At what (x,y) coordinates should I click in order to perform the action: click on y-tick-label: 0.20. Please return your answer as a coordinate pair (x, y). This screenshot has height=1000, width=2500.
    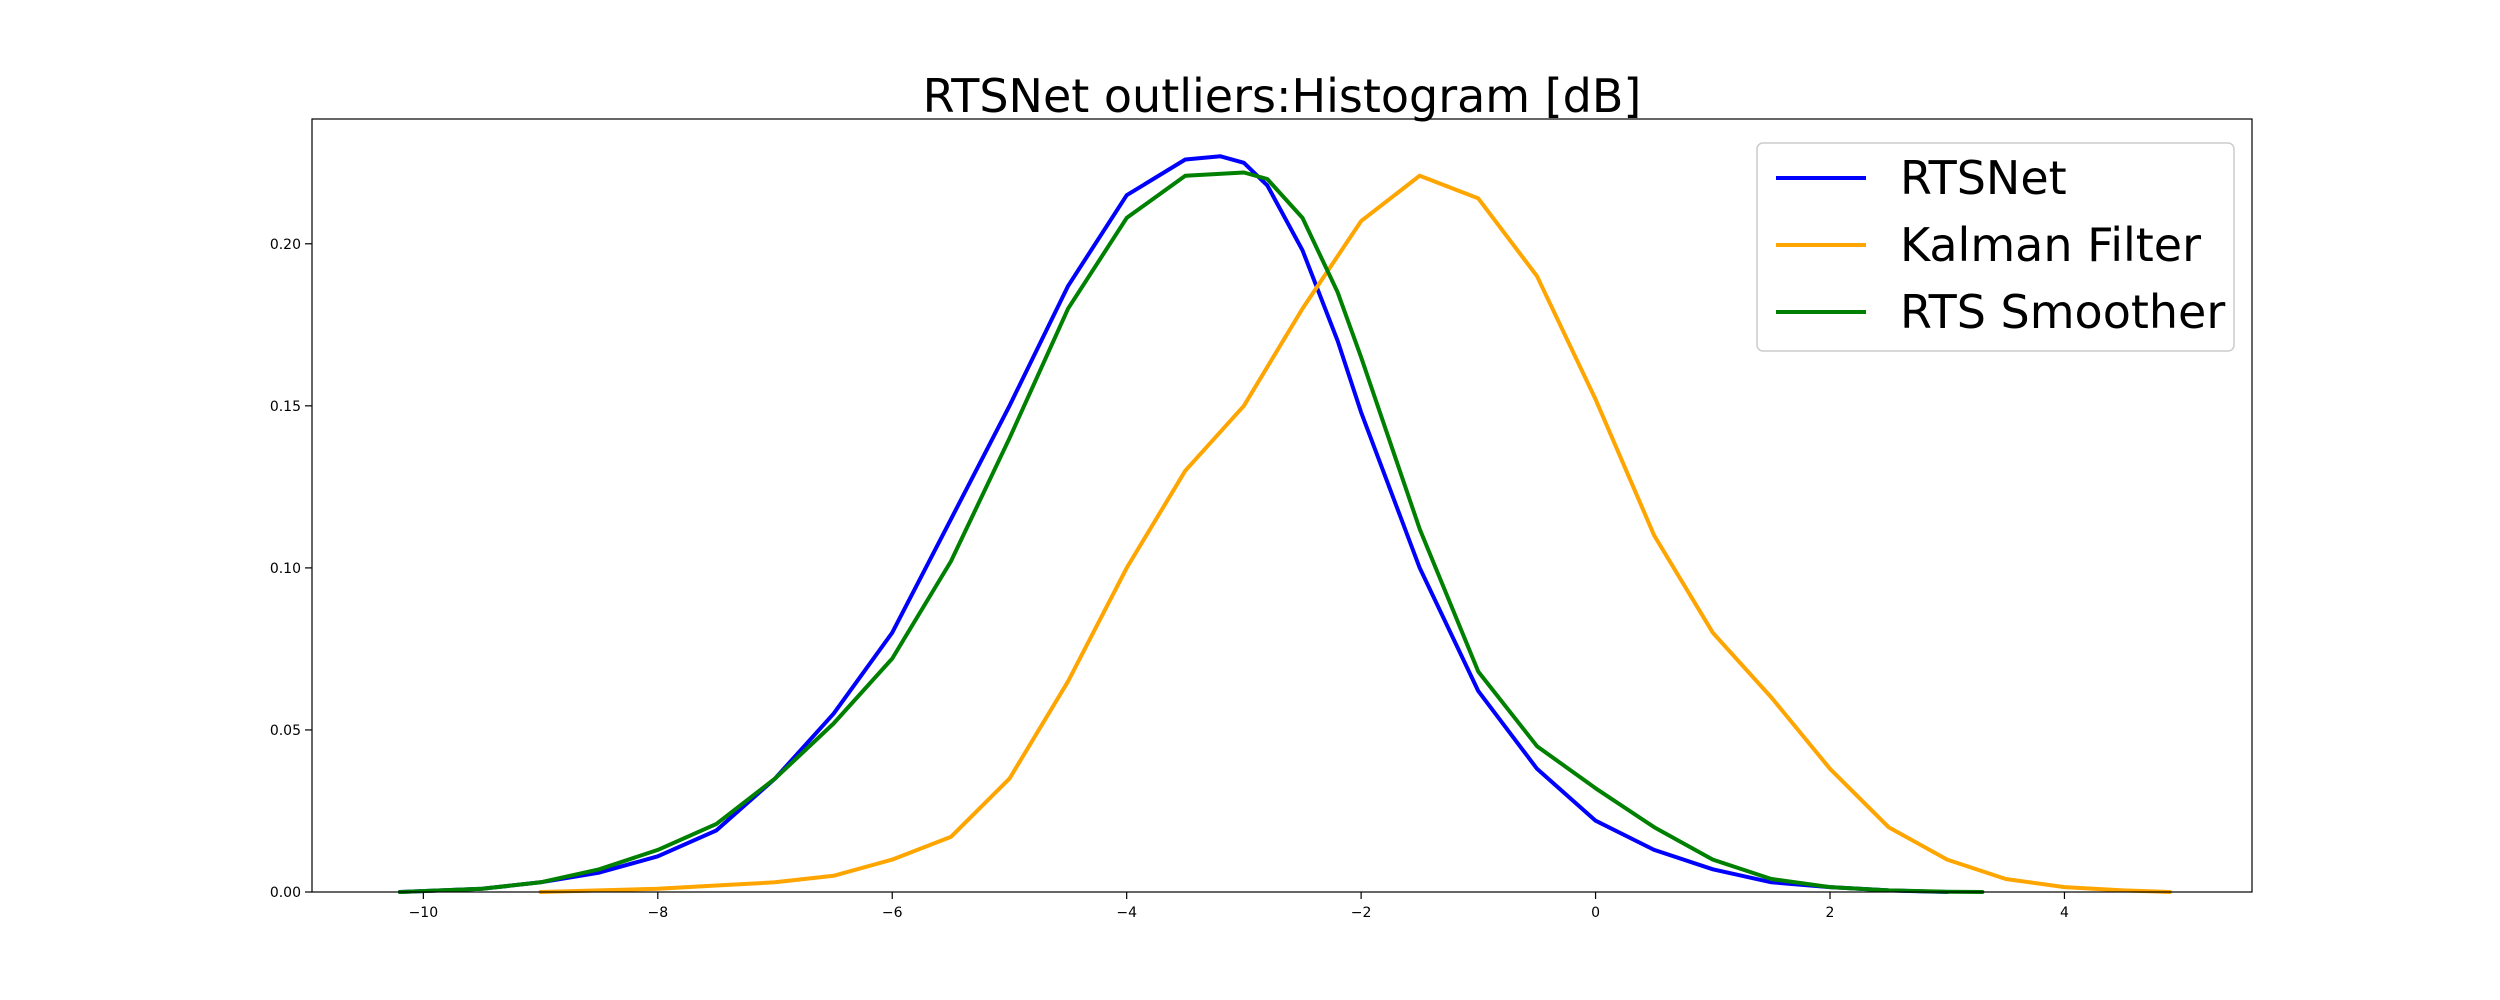
    Looking at the image, I should click on (285, 245).